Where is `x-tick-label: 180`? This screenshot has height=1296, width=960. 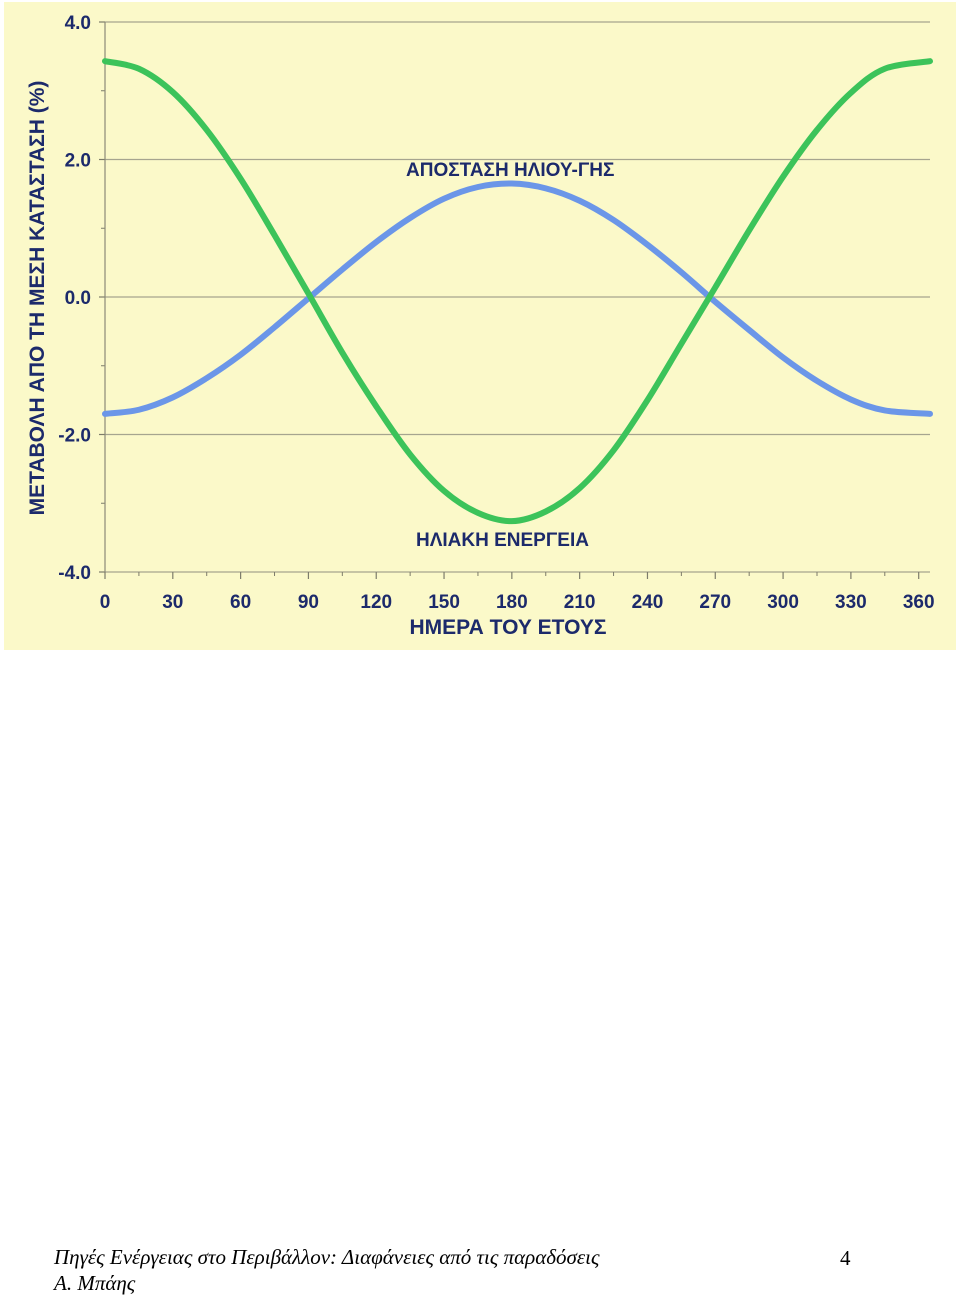 x-tick-label: 180 is located at coordinates (512, 602).